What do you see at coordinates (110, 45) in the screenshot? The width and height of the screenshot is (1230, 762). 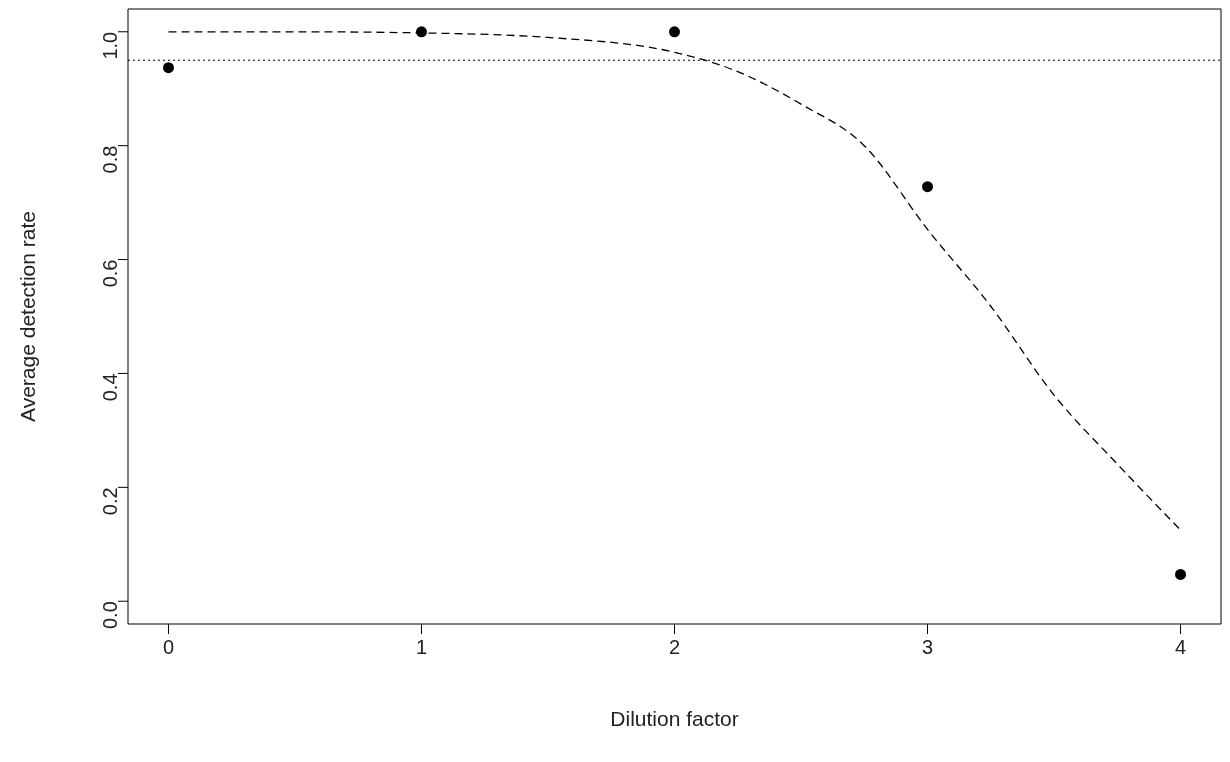 I see `y-tick-label: 1.0` at bounding box center [110, 45].